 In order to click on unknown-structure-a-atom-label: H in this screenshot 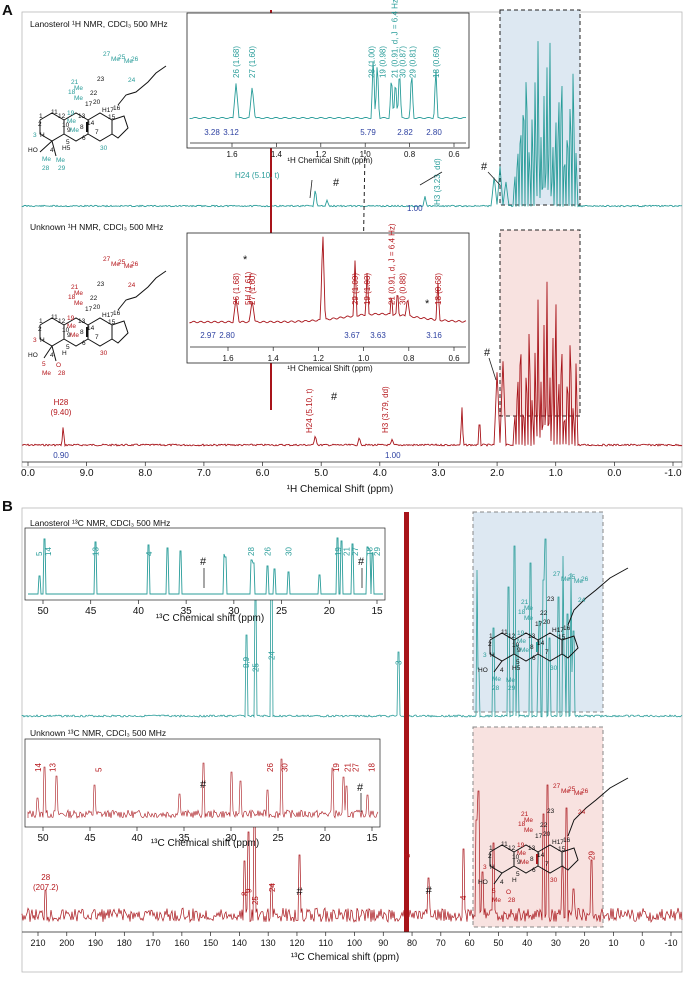, I will do `click(64, 353)`.